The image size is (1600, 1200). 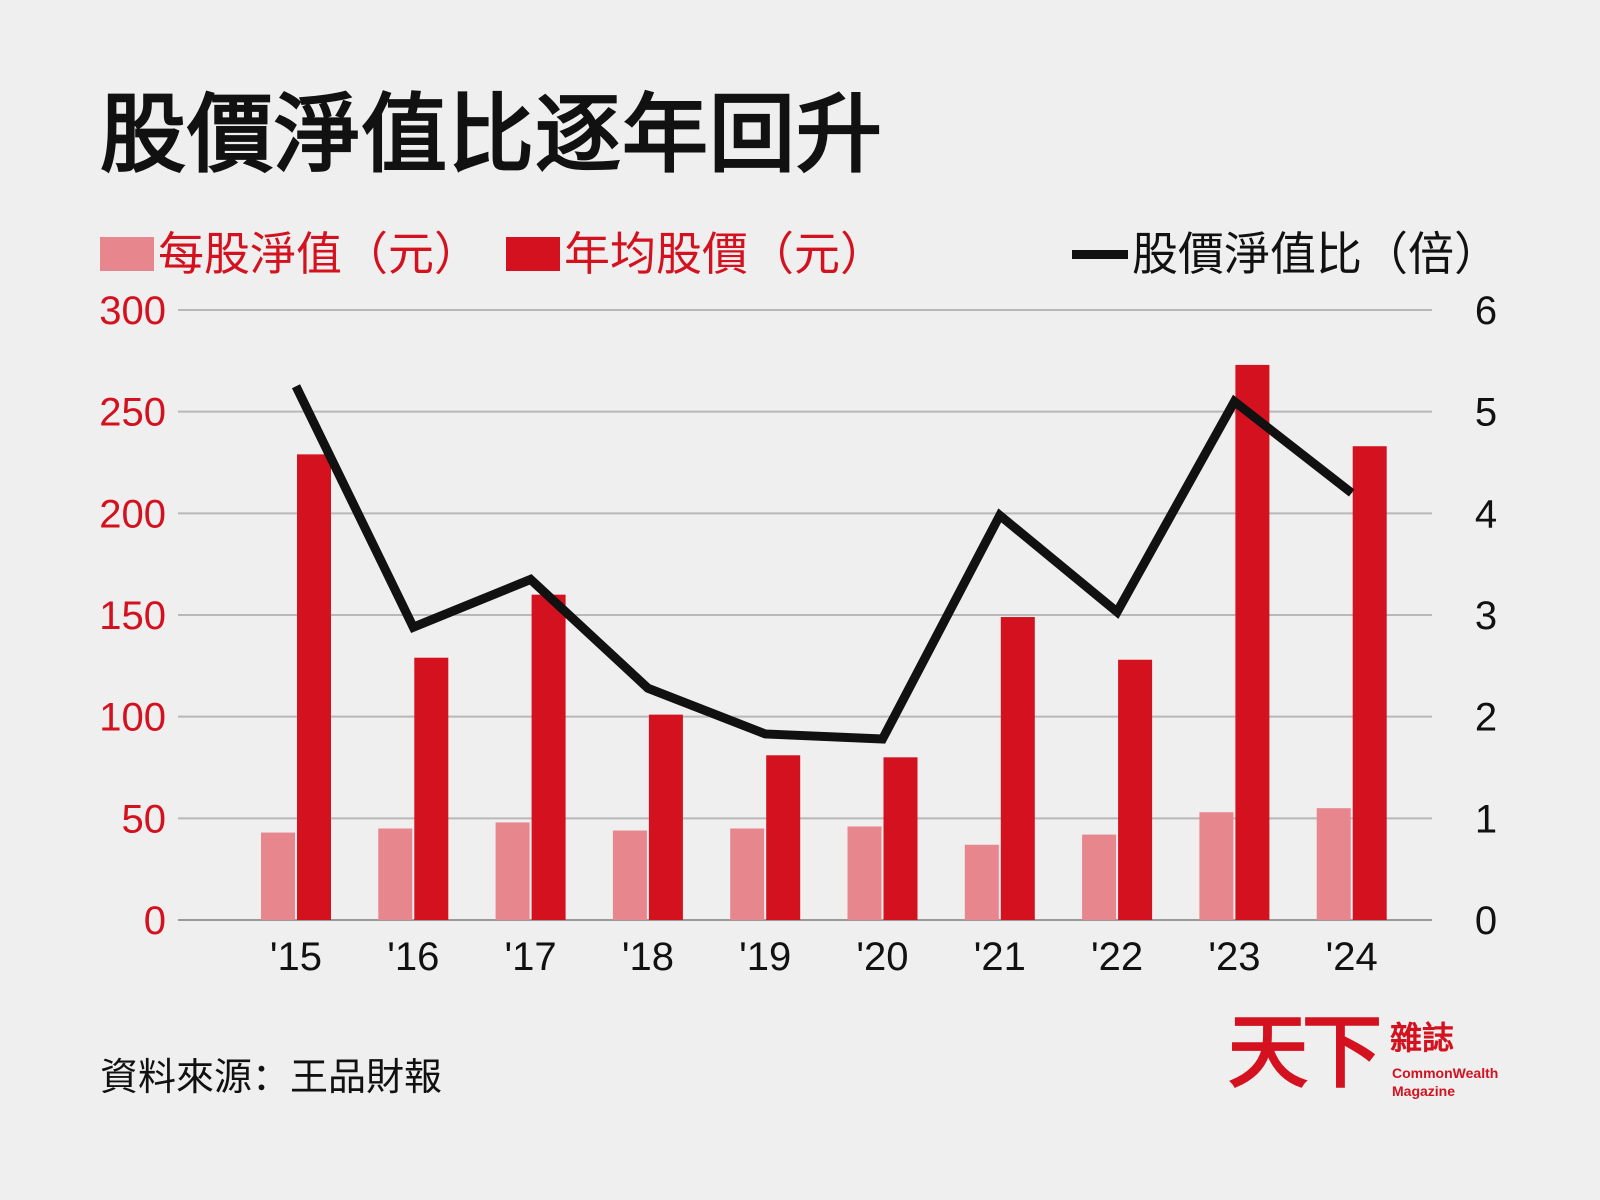 What do you see at coordinates (1234, 957) in the screenshot?
I see `x-tick-label: '23` at bounding box center [1234, 957].